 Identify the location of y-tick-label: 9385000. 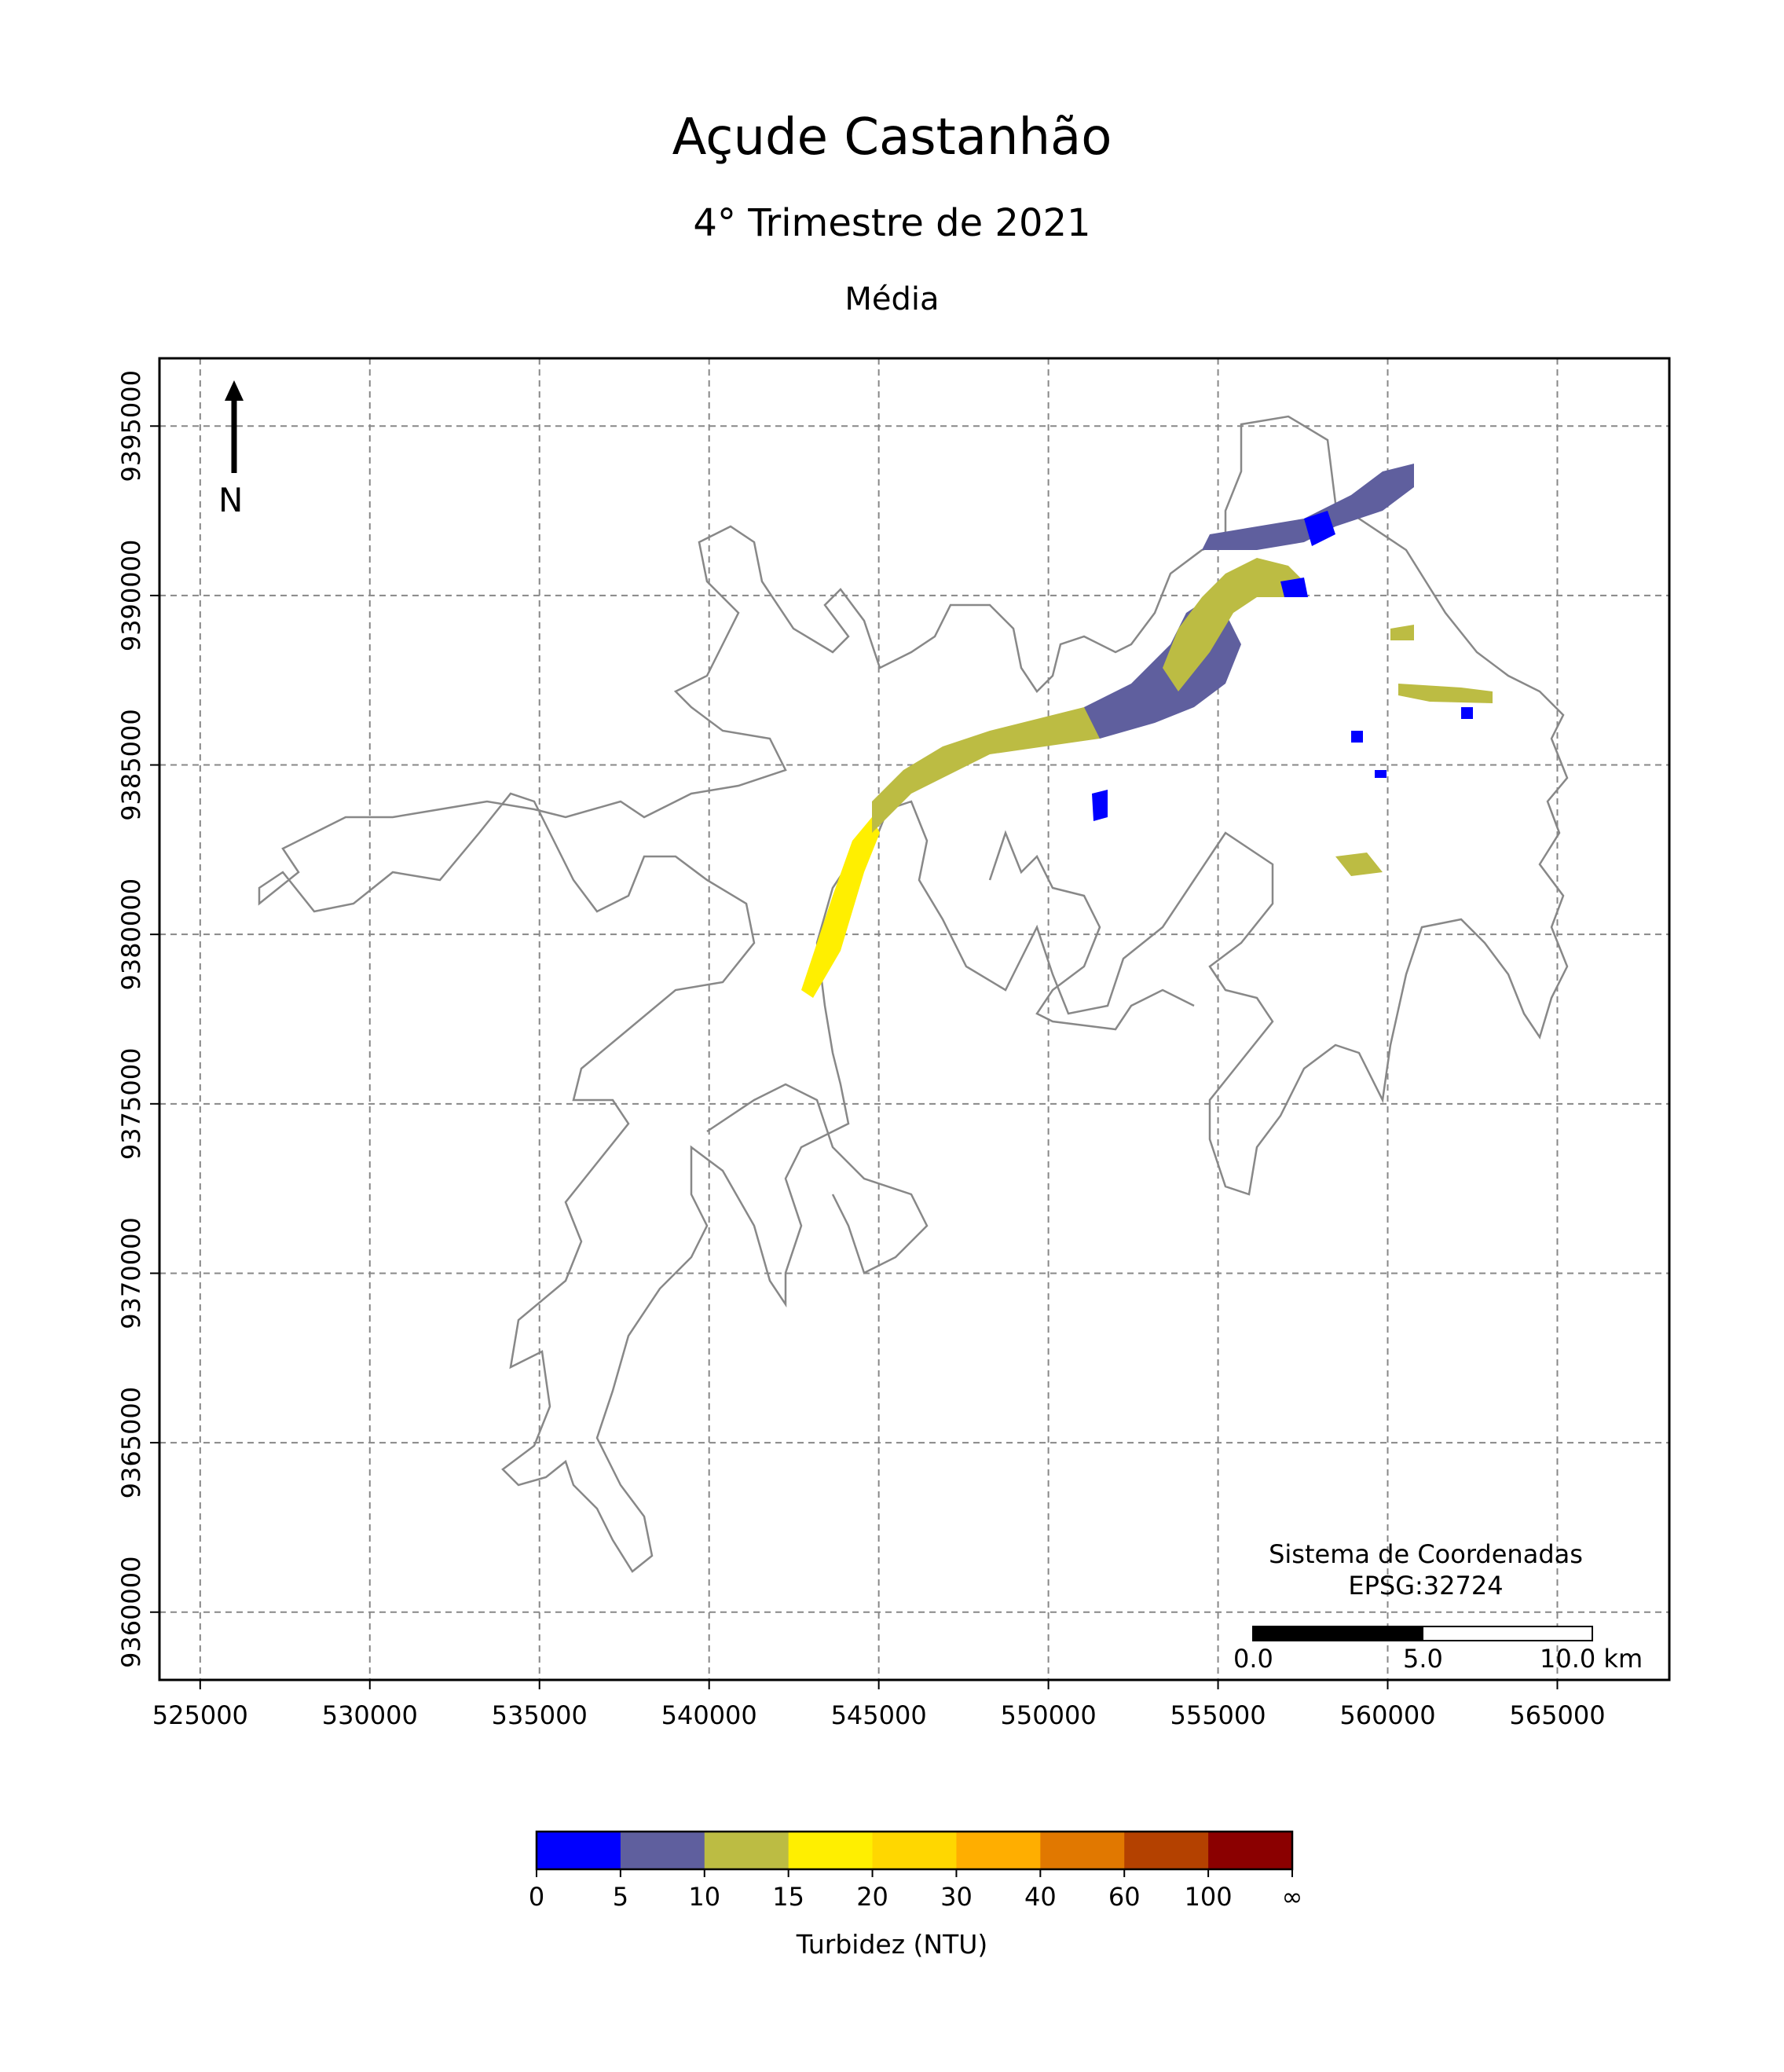
(131, 765).